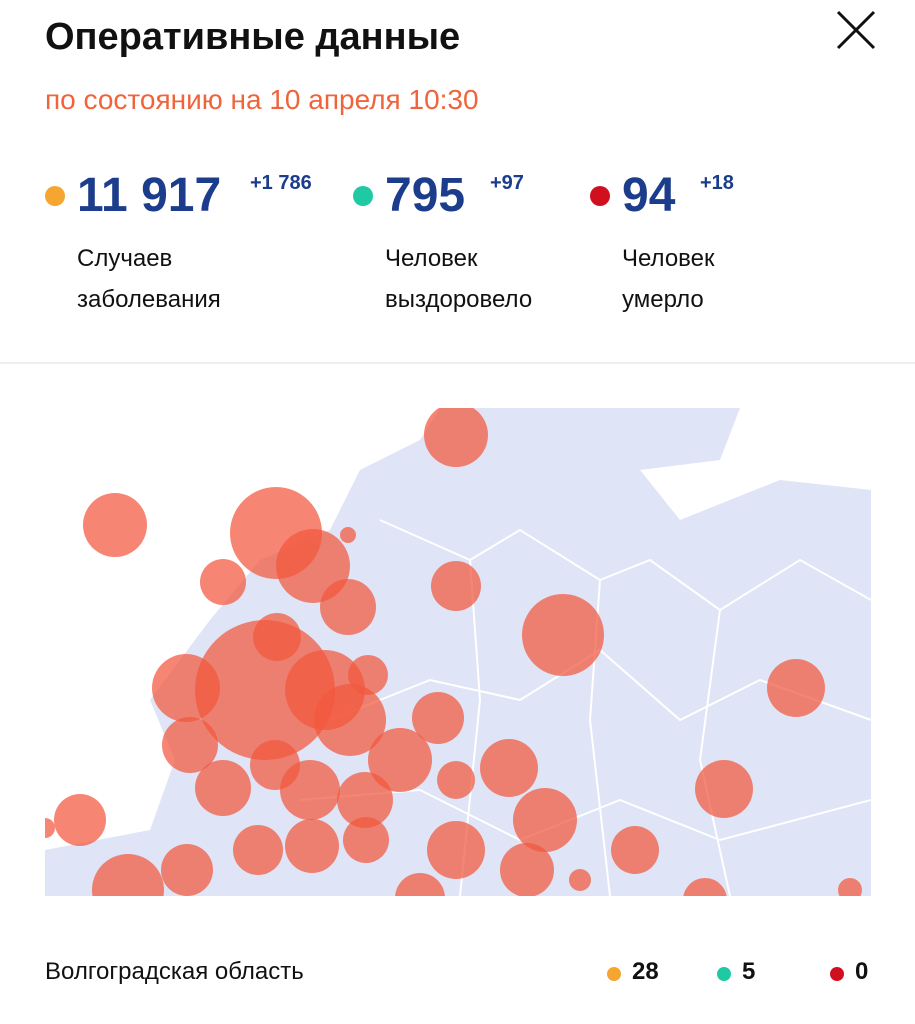 The width and height of the screenshot is (915, 1024). What do you see at coordinates (253, 37) in the screenshot?
I see `title: Оперативные данные` at bounding box center [253, 37].